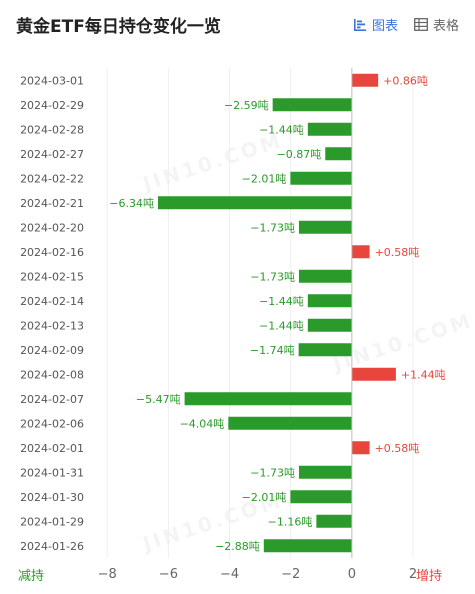 The width and height of the screenshot is (475, 594). Describe the element at coordinates (360, 25) in the screenshot. I see `bar-chart-icon` at that location.